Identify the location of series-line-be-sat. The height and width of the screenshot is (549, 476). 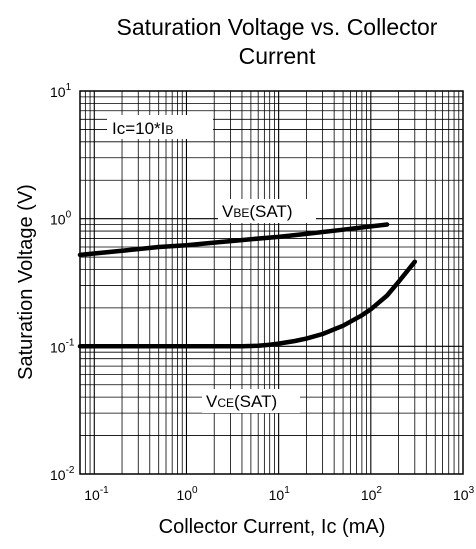
(233, 240).